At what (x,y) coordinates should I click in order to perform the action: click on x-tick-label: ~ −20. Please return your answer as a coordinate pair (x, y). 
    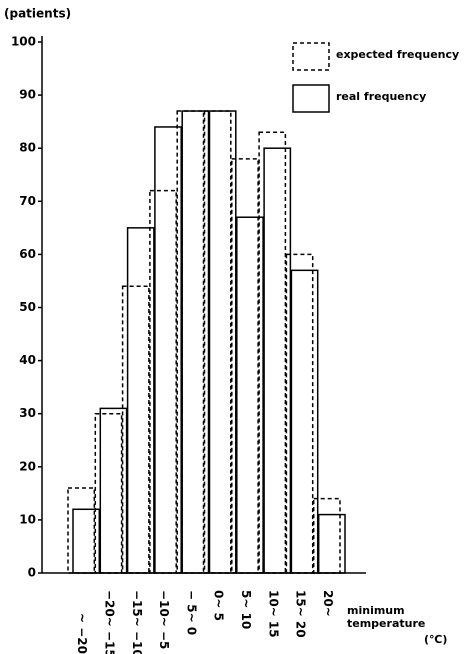
    Looking at the image, I should click on (82, 633).